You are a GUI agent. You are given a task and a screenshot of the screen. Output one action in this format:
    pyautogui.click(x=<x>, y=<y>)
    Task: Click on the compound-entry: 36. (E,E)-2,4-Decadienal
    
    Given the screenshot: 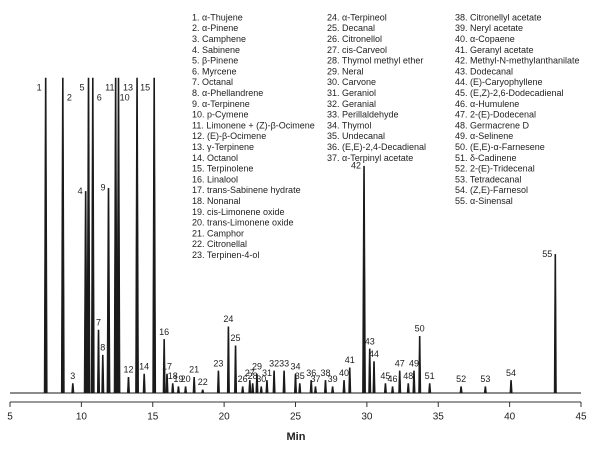 What is the action you would take?
    pyautogui.click(x=376, y=147)
    